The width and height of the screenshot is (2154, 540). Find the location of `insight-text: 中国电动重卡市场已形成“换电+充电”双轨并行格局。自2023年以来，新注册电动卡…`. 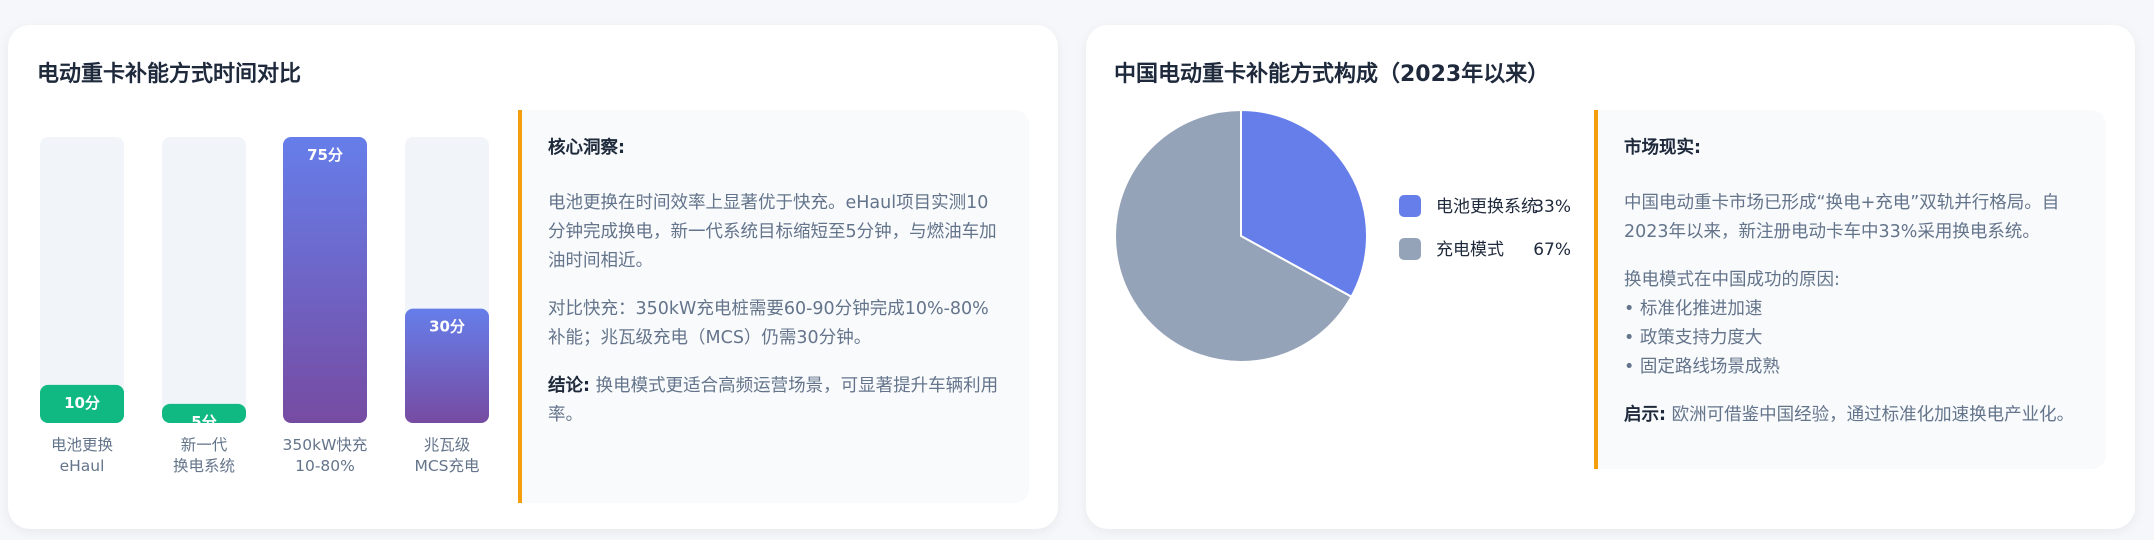

insight-text: 中国电动重卡市场已形成“换电+充电”双轨并行格局。自2023年以来，新注册电动卡… is located at coordinates (1842, 217).